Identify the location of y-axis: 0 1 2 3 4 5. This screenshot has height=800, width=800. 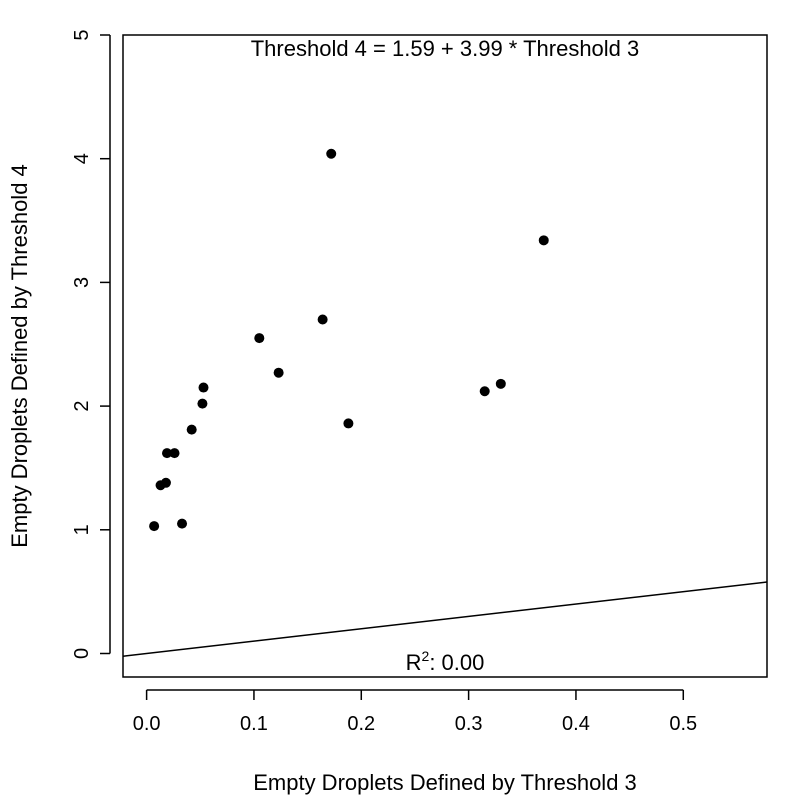
(91, 344).